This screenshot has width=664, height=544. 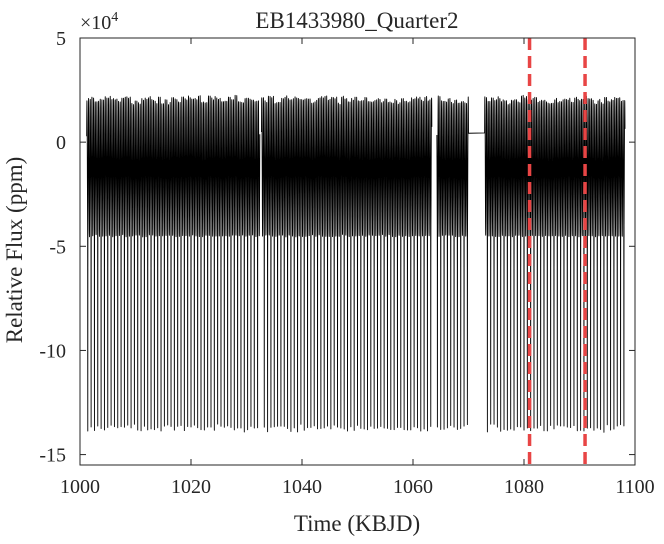 What do you see at coordinates (191, 487) in the screenshot?
I see `x-tick-label: 1020` at bounding box center [191, 487].